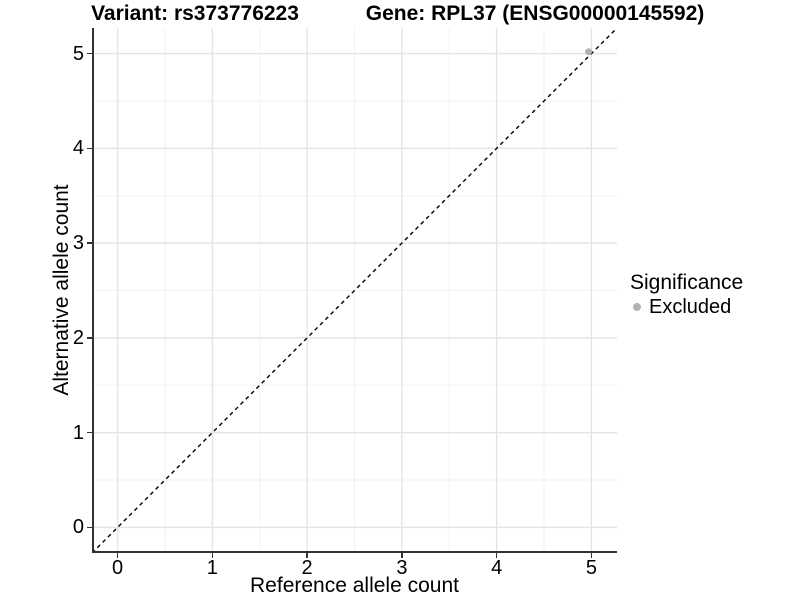 The height and width of the screenshot is (600, 800). I want to click on x-axis-title: Reference allele count, so click(354, 585).